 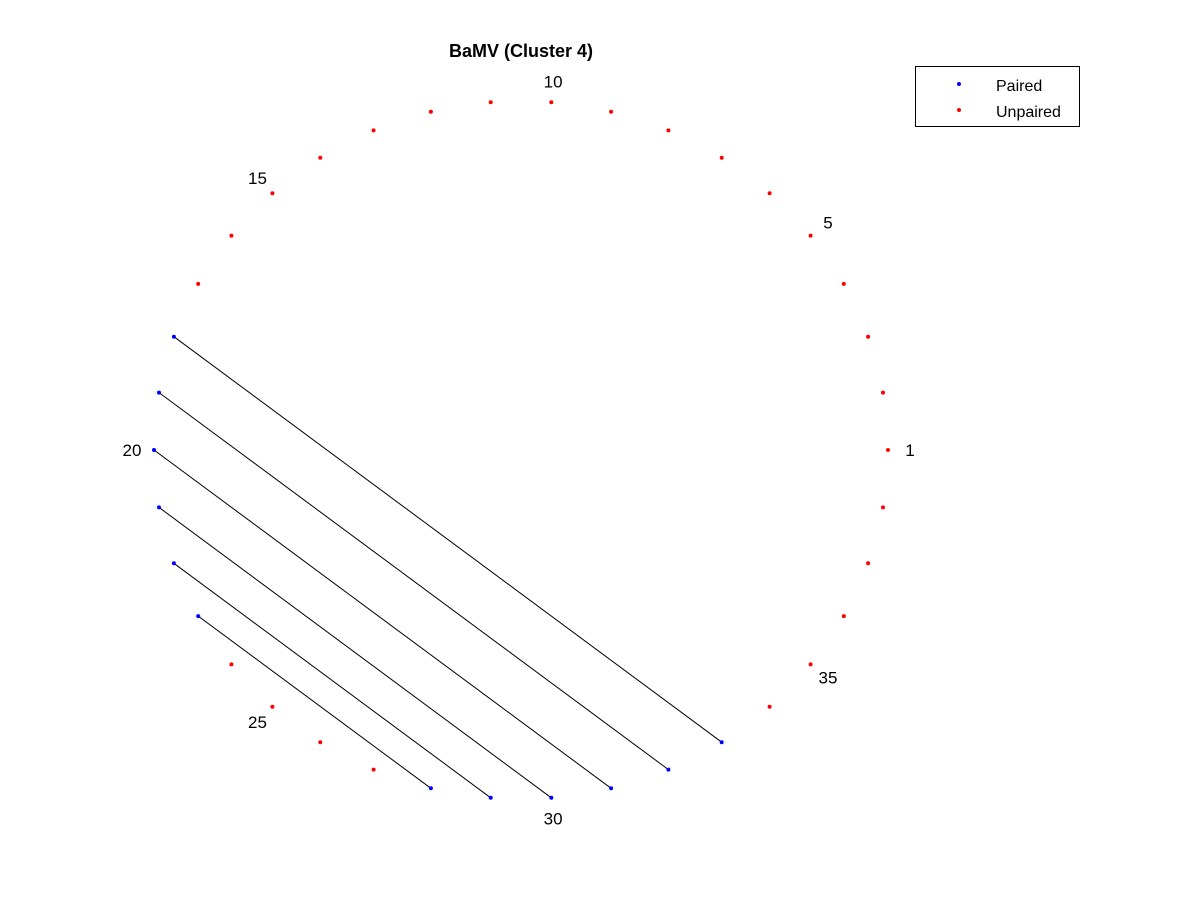 I want to click on index-label-1: 1, so click(x=909, y=450).